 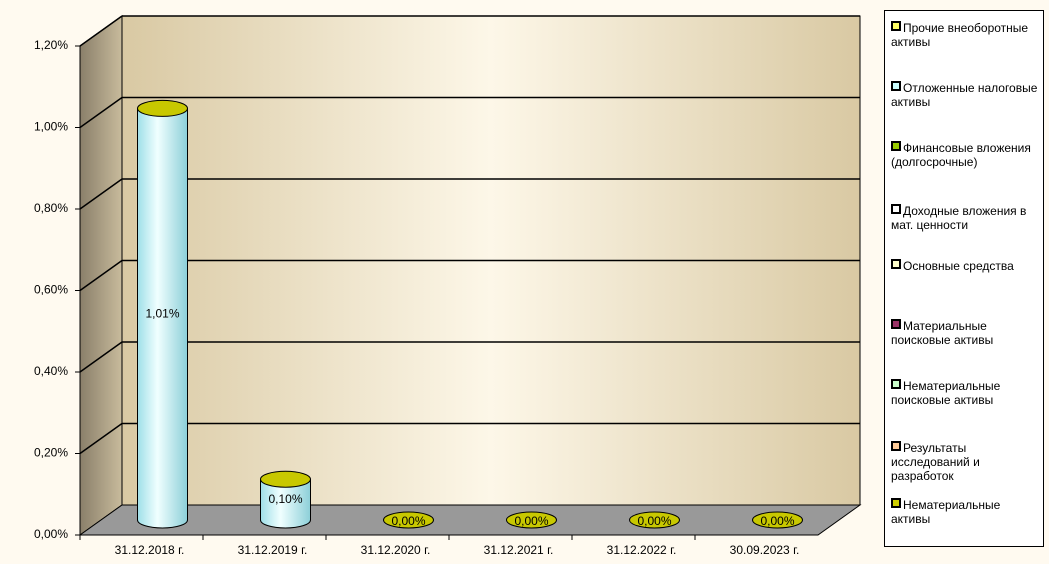 I want to click on legend-entry: Нематериальные активы, so click(x=966, y=512).